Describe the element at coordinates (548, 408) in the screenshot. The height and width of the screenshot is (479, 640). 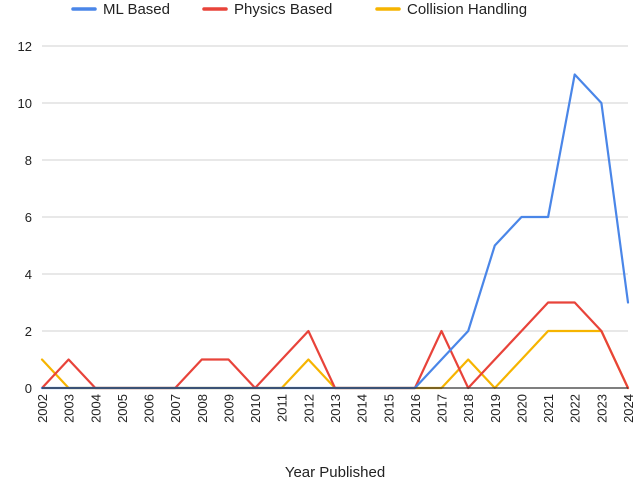
I see `x-tick-label: 2021` at that location.